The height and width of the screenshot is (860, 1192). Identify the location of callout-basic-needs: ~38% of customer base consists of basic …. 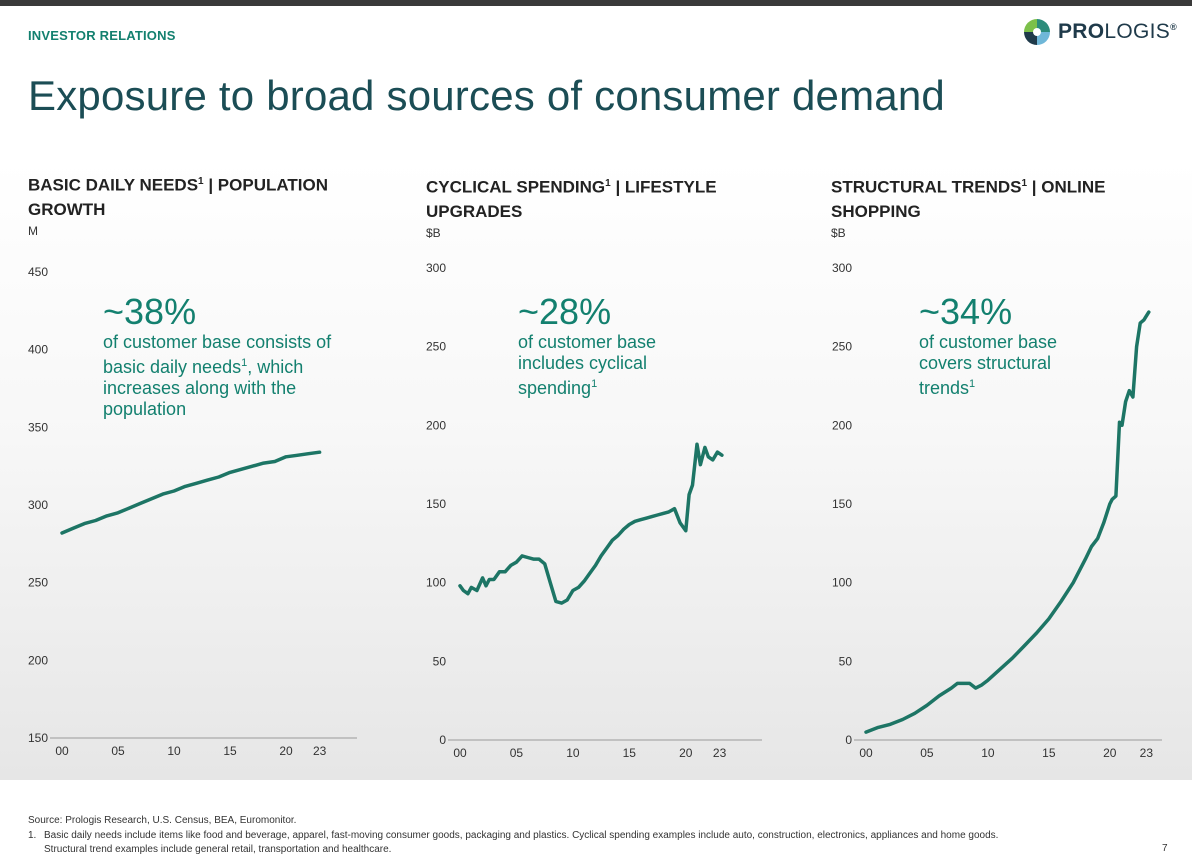
(223, 356).